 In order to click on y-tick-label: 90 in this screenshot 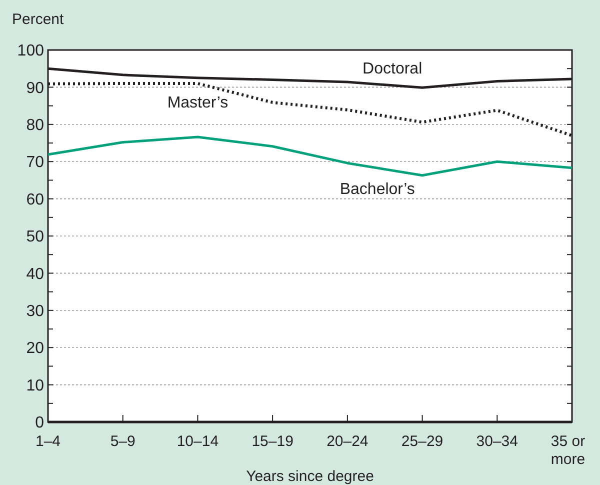, I will do `click(35, 88)`.